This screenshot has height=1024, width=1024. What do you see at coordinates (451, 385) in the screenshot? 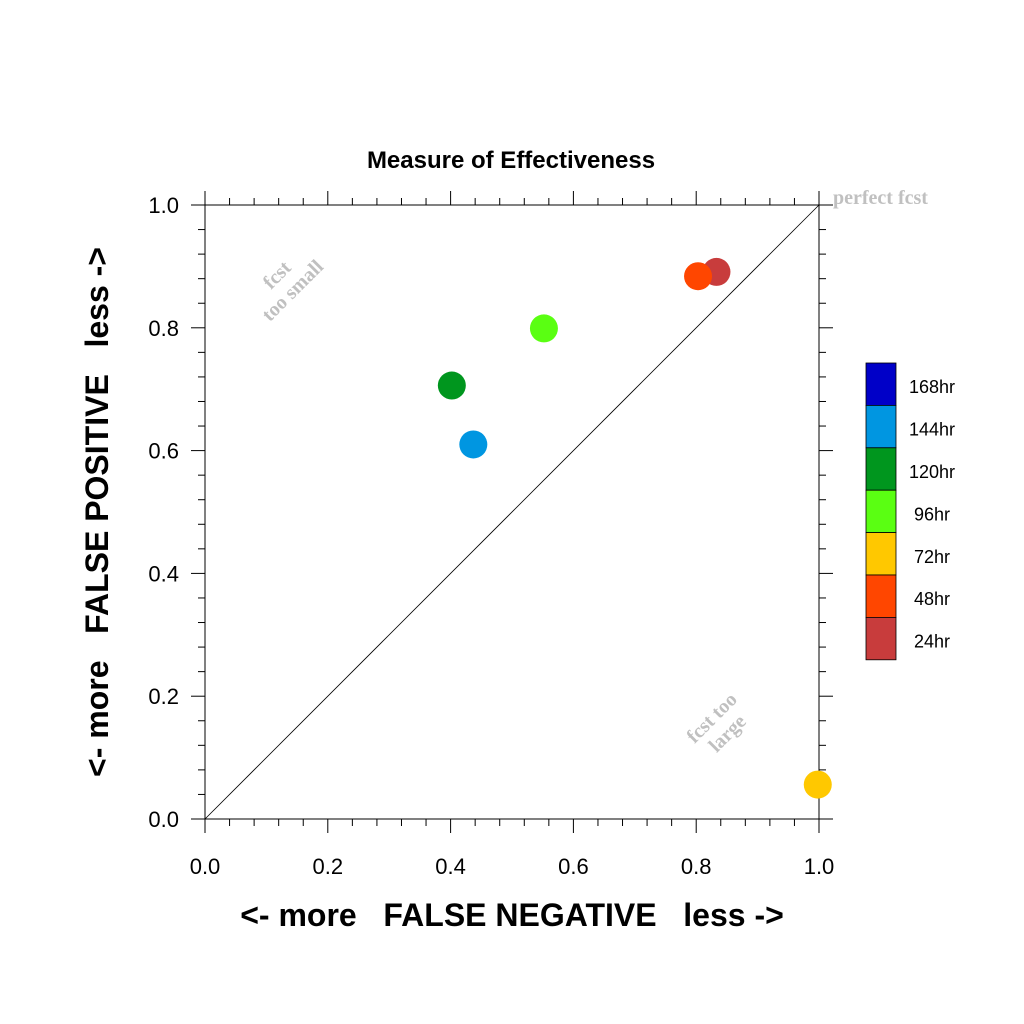
I see `point-120hr` at bounding box center [451, 385].